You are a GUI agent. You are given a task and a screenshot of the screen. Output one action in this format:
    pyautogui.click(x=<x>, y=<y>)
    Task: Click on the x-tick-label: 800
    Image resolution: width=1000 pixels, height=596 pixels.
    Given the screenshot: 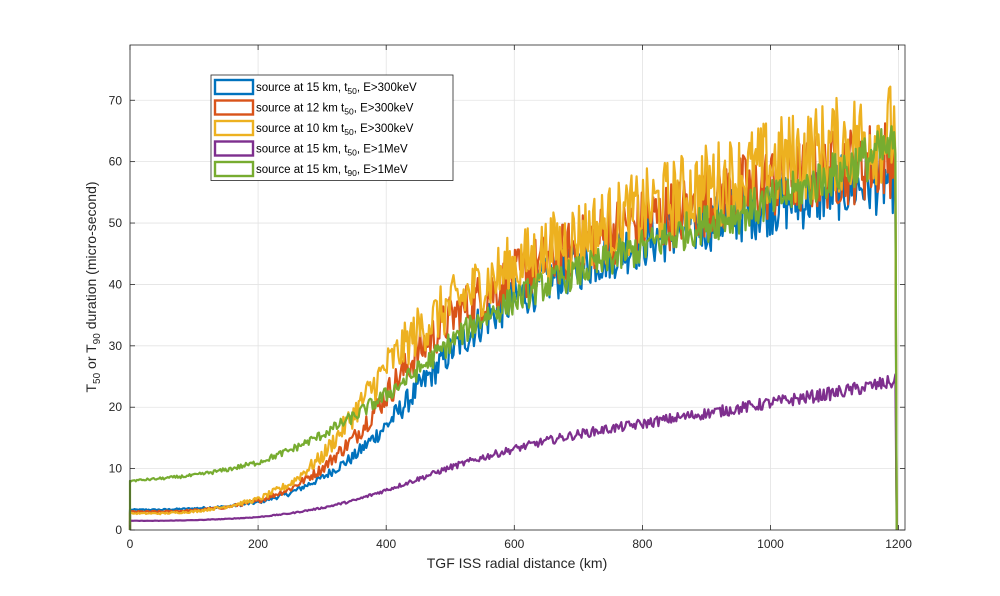 What is the action you would take?
    pyautogui.click(x=642, y=544)
    